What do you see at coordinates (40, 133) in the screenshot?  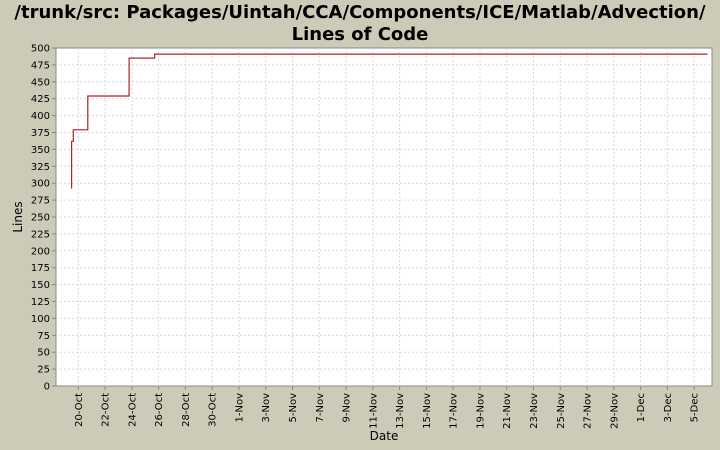 I see `y-tick-label: 375` at bounding box center [40, 133].